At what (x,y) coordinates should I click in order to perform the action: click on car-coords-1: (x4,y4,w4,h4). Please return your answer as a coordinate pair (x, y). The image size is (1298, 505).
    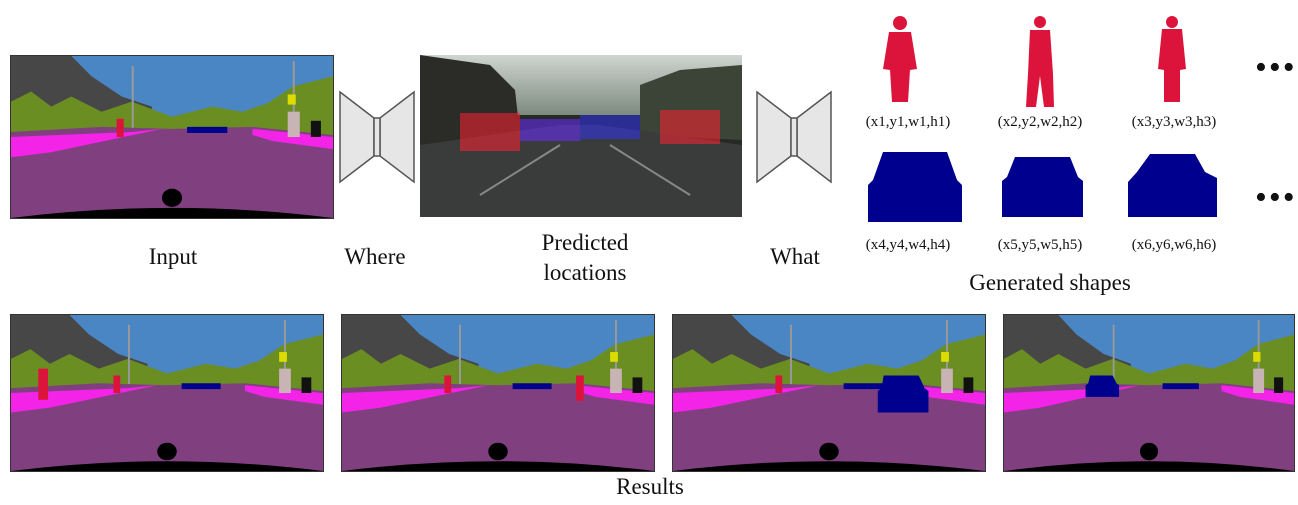
    Looking at the image, I should click on (908, 245).